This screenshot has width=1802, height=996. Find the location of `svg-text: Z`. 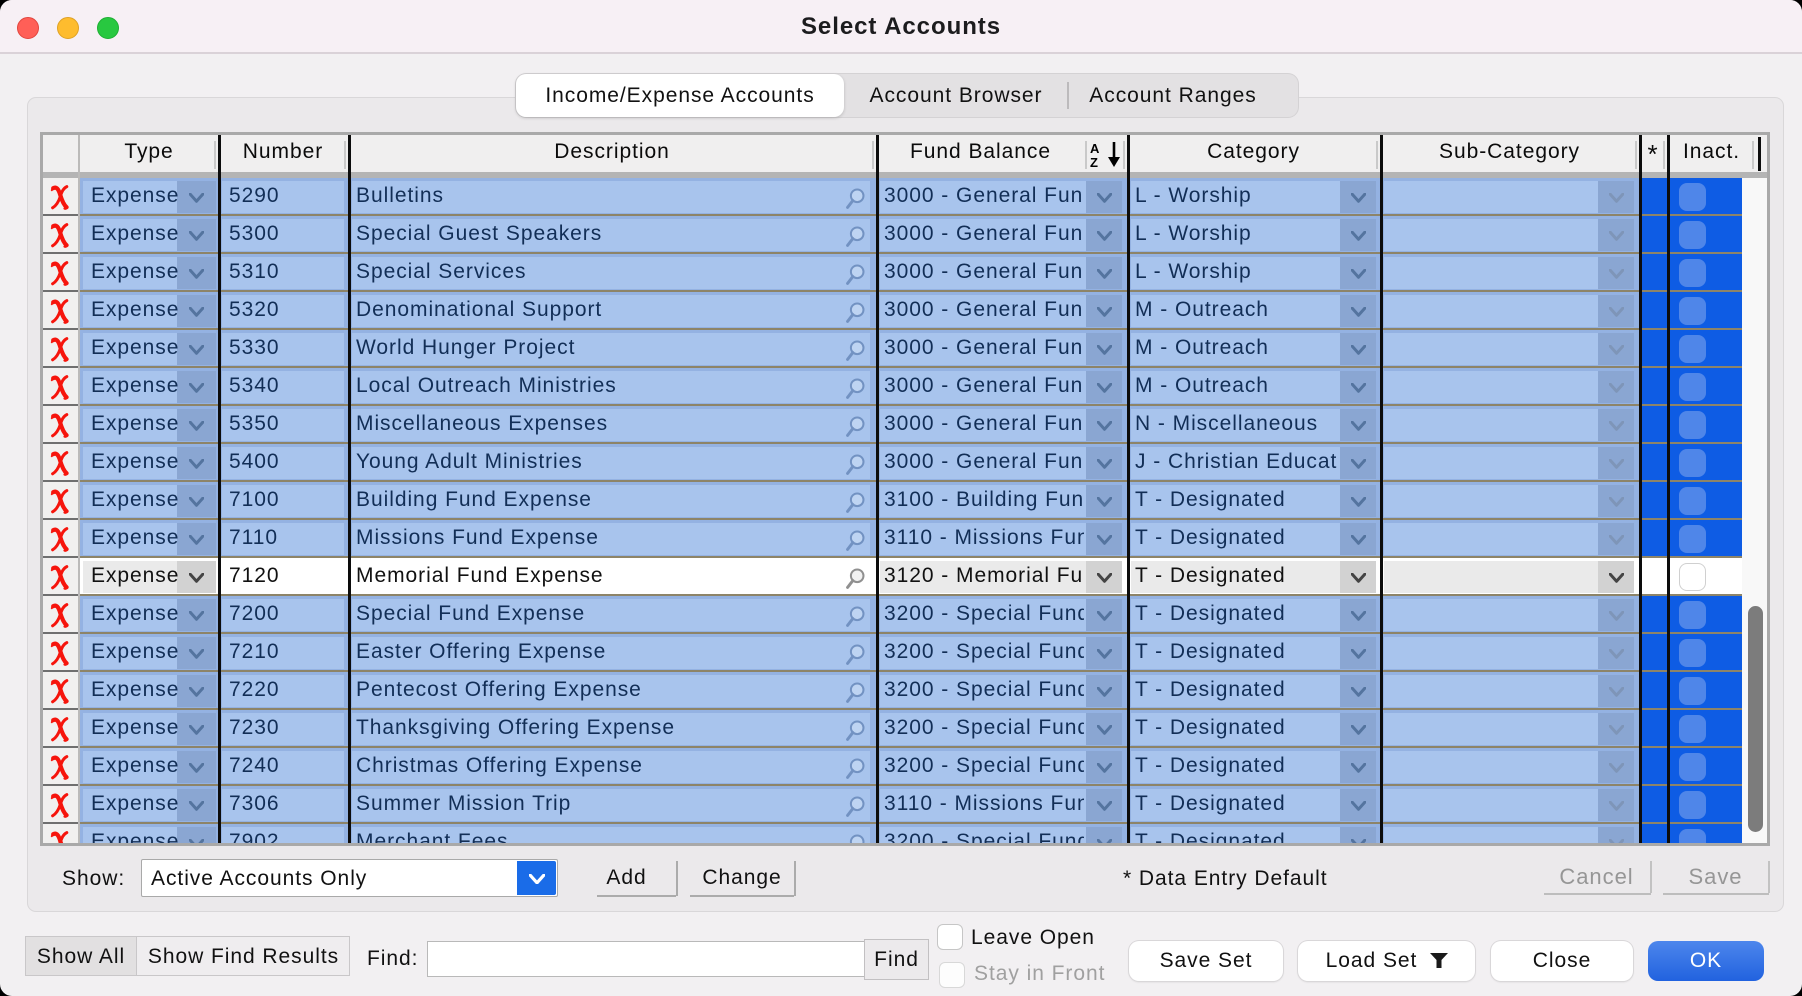

svg-text: Z is located at coordinates (1094, 162).